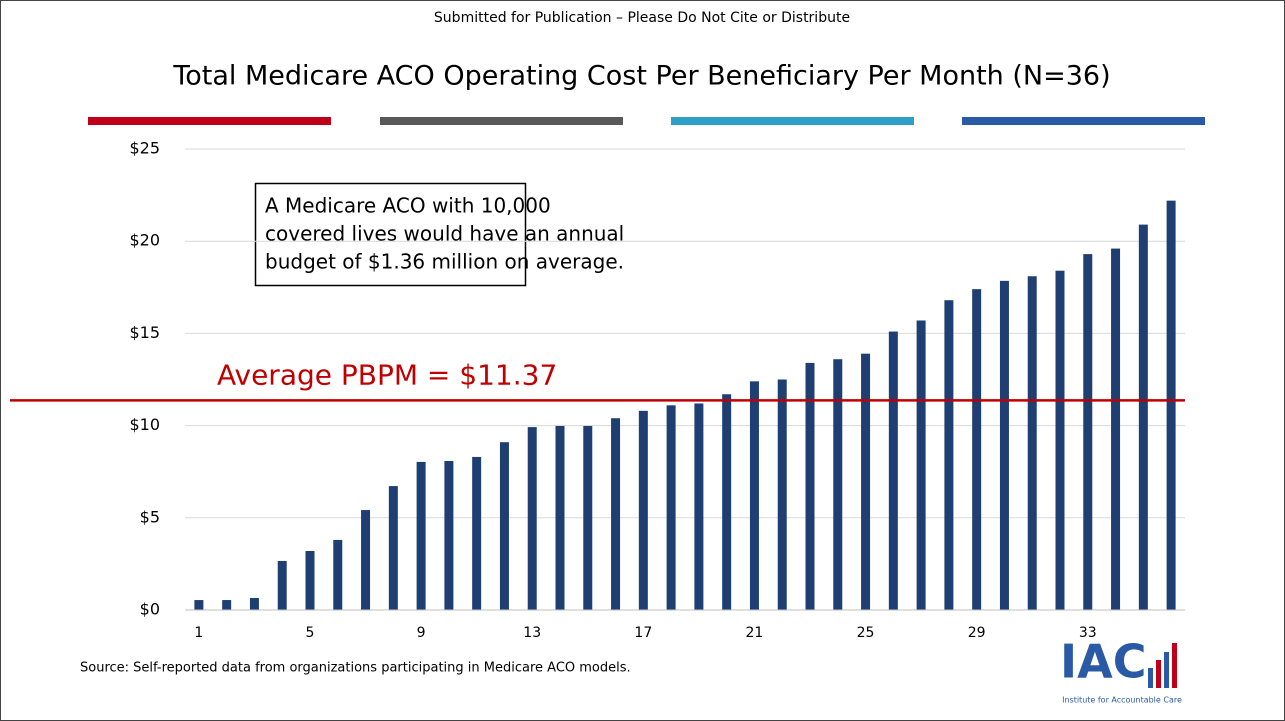  What do you see at coordinates (310, 633) in the screenshot?
I see `x-tick-label: 5` at bounding box center [310, 633].